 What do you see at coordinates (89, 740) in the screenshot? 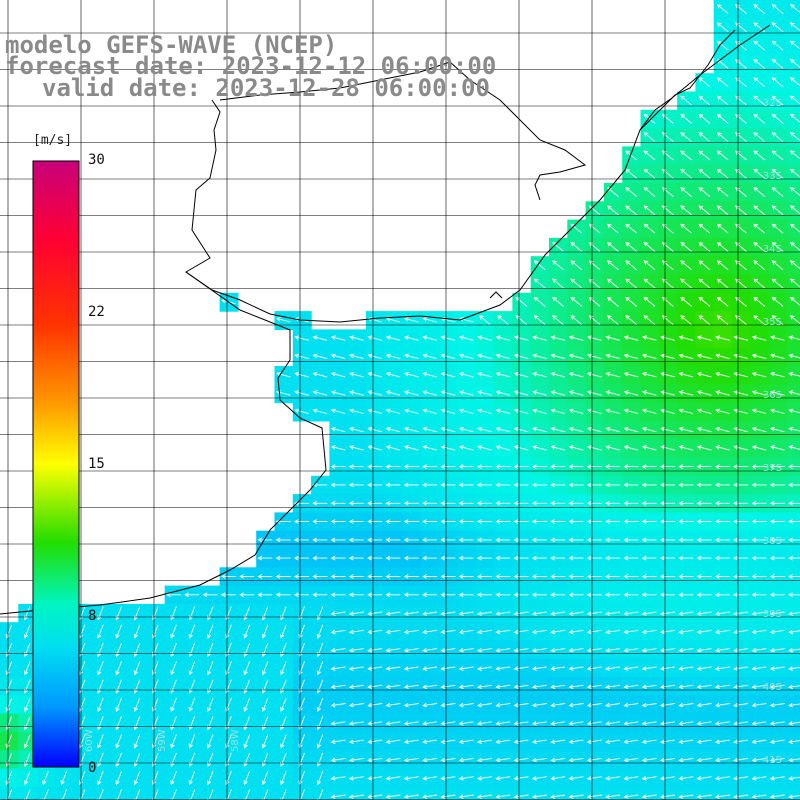
I see `lon-label-60w: 60W` at bounding box center [89, 740].